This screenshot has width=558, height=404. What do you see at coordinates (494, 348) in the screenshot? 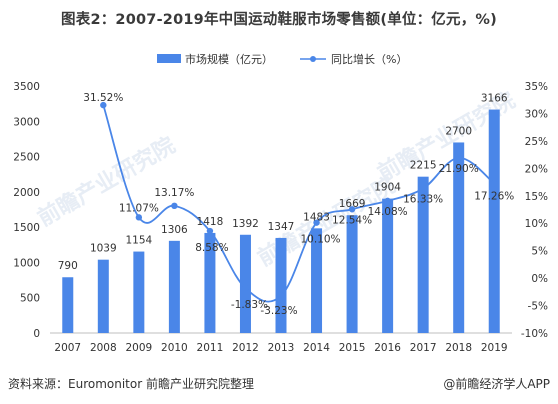
I see `x-tick-label: 2019` at bounding box center [494, 348].